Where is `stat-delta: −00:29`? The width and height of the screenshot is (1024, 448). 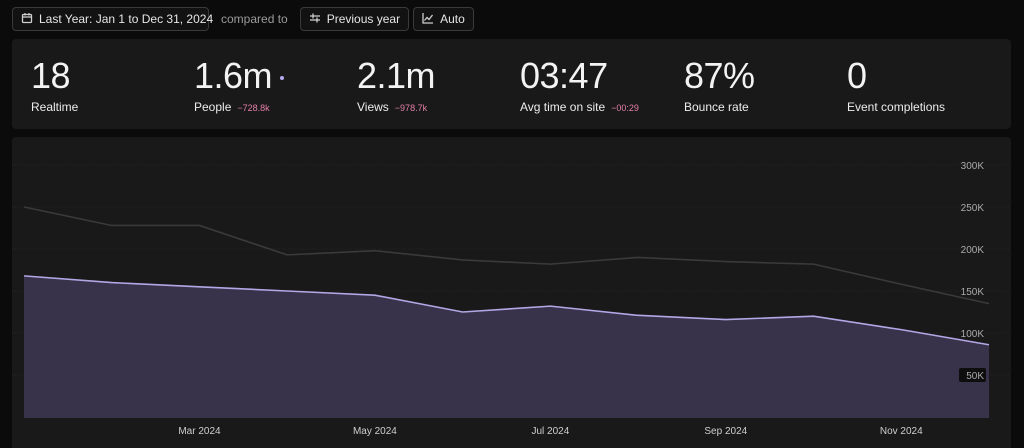 stat-delta: −00:29 is located at coordinates (625, 108).